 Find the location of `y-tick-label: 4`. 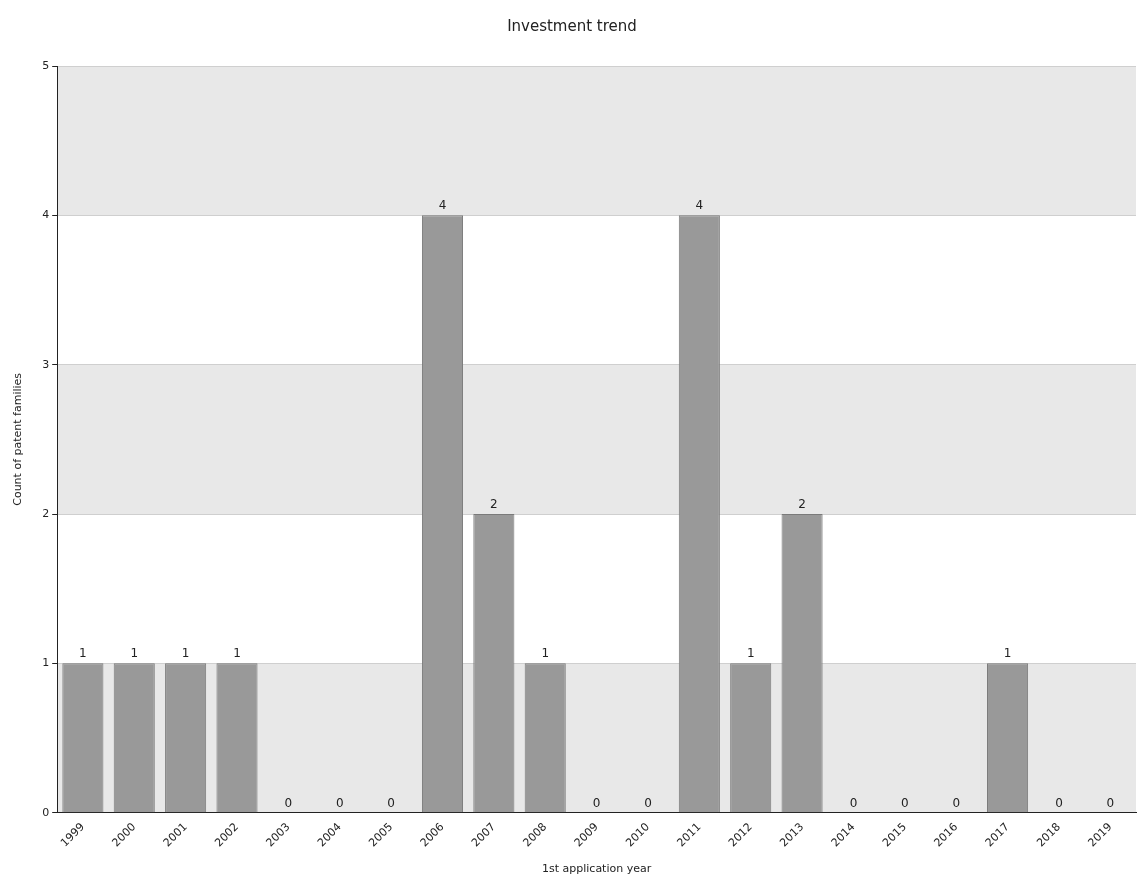

y-tick-label: 4 is located at coordinates (46, 215).